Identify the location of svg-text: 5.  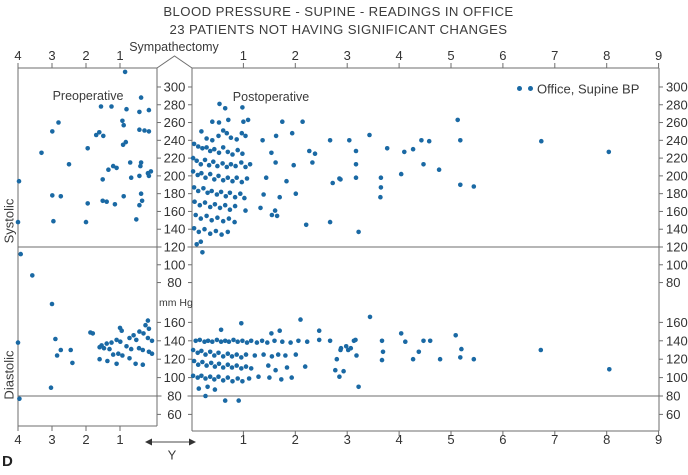
(450, 439).